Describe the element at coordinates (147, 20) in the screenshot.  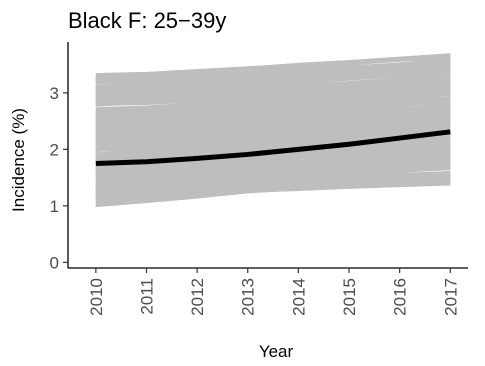
I see `chart-title: Black F: 25−39y` at that location.